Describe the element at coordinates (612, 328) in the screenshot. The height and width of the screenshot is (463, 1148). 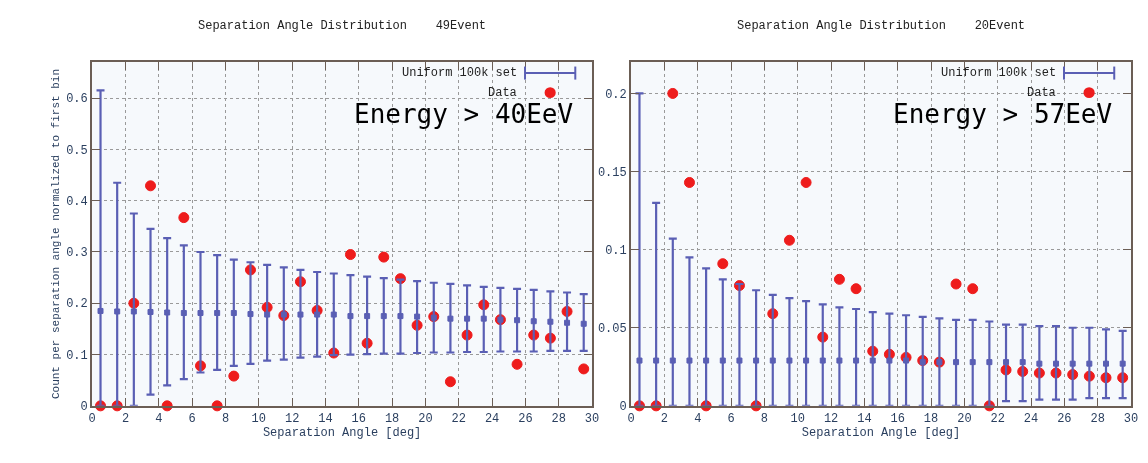
I see `y-tick-label: 0.05` at that location.